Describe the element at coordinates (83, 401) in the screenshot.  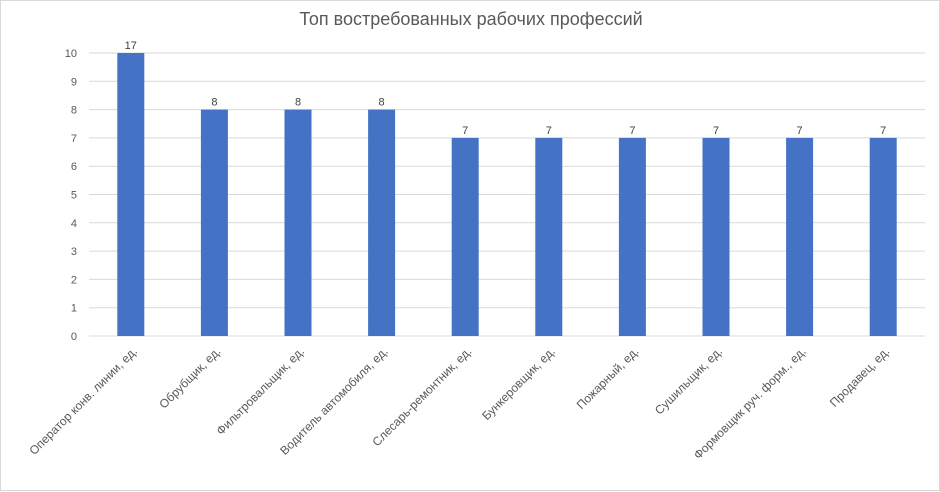
I see `category-label: Оператор конв. линии, ед.` at that location.